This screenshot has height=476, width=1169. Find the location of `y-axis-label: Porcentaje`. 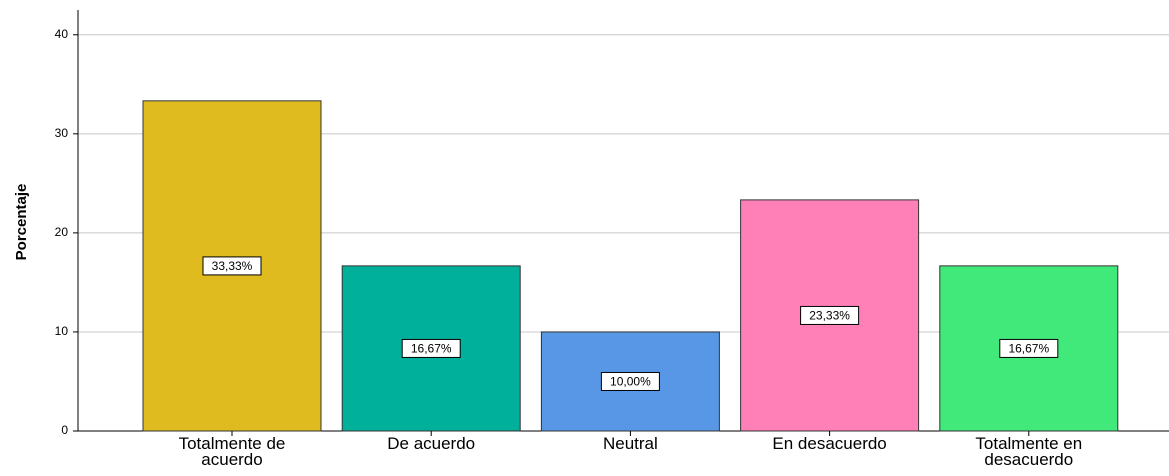

y-axis-label: Porcentaje is located at coordinates (21, 222).